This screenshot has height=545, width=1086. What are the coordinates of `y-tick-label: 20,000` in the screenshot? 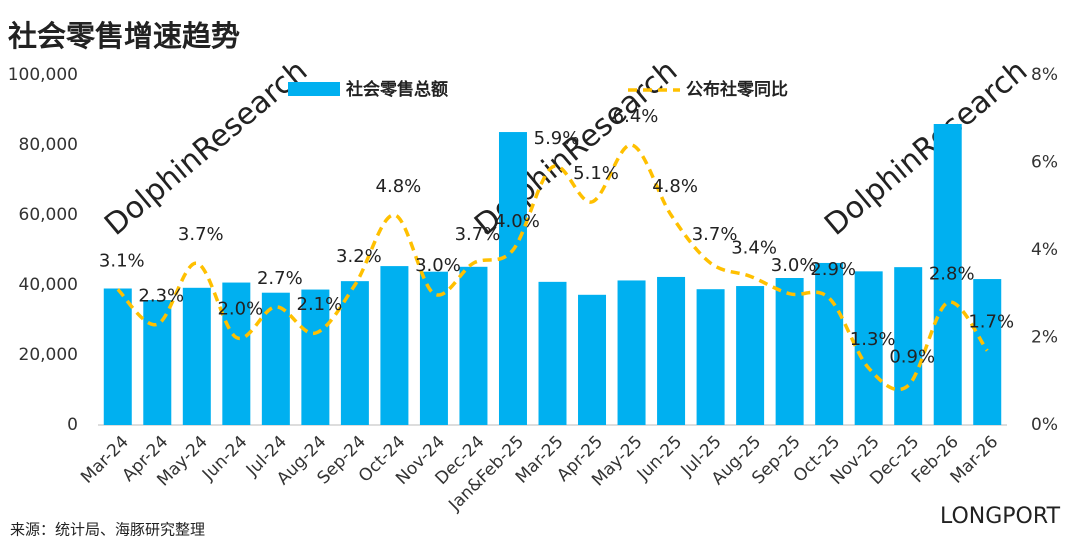 It's located at (48, 355).